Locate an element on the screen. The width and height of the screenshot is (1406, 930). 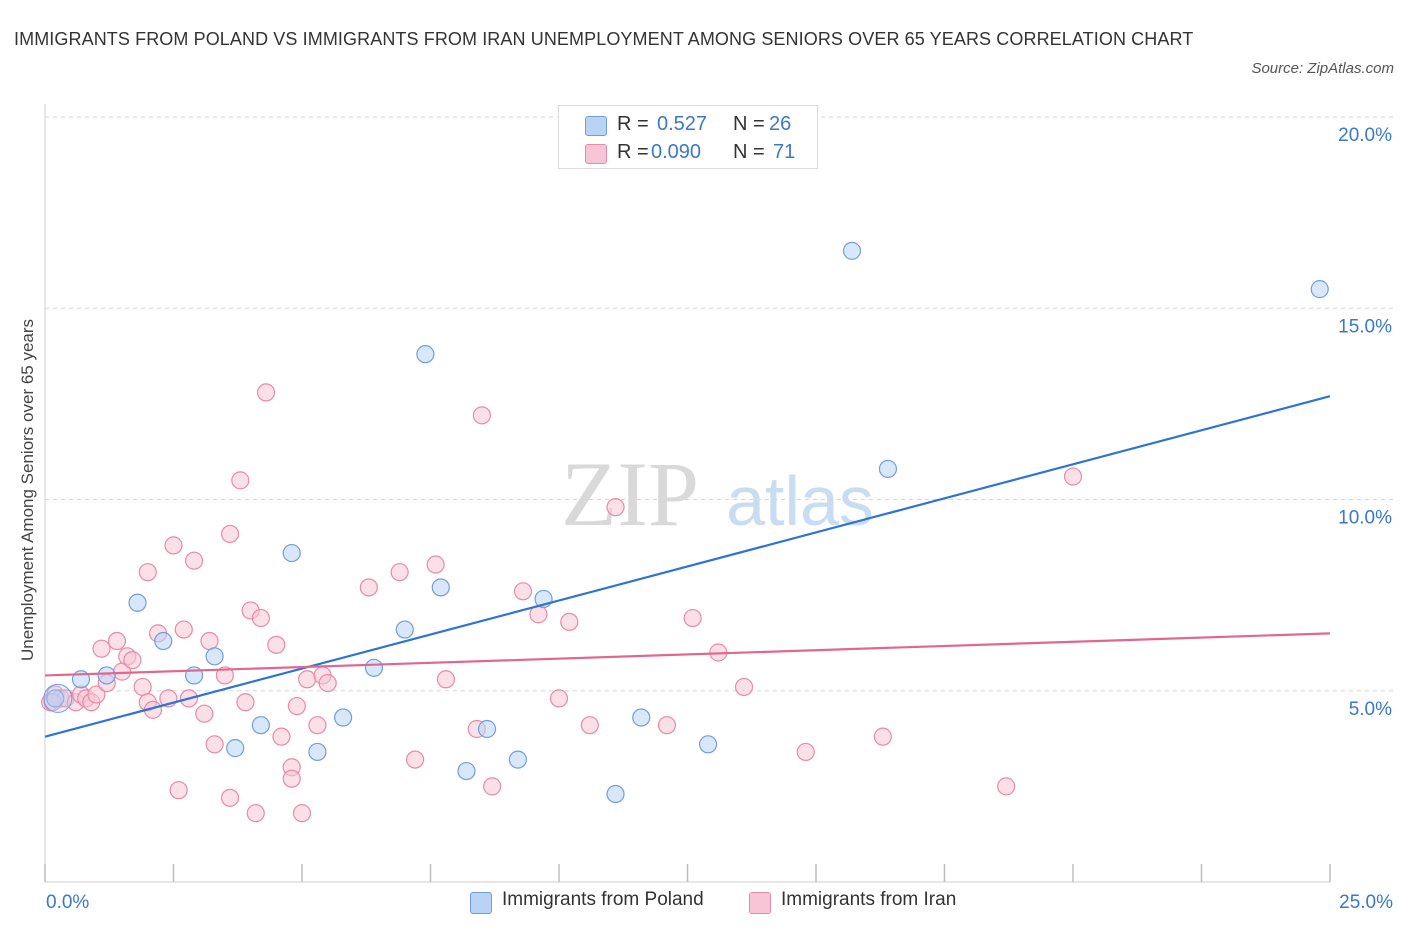
poland-r-label: R = is located at coordinates (633, 124).